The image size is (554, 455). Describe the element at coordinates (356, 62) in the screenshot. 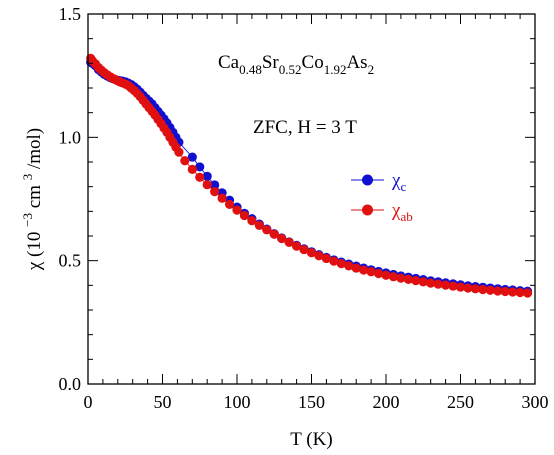

I see `formula-as: As` at that location.